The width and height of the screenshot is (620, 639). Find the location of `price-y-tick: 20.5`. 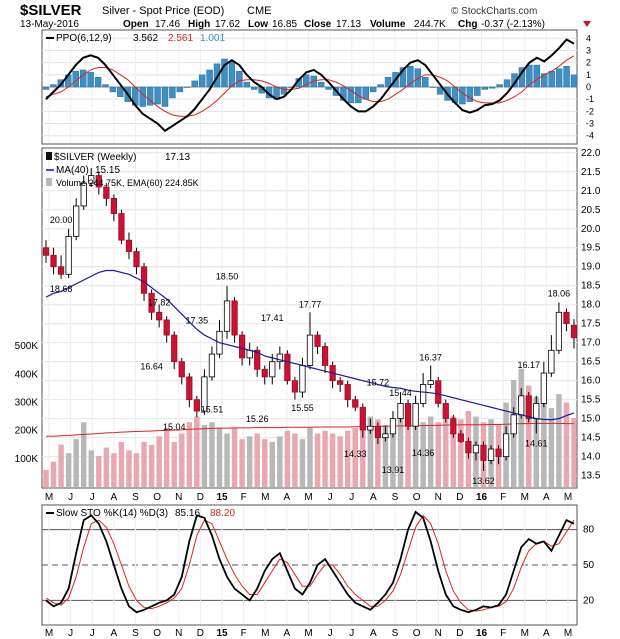

price-y-tick: 20.5 is located at coordinates (591, 210).